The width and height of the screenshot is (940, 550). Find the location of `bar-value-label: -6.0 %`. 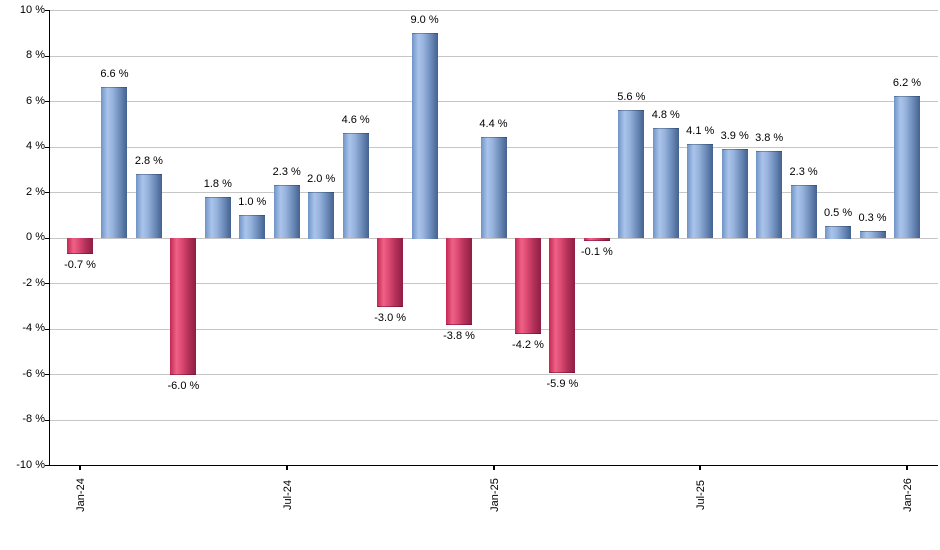

bar-value-label: -6.0 % is located at coordinates (183, 386).